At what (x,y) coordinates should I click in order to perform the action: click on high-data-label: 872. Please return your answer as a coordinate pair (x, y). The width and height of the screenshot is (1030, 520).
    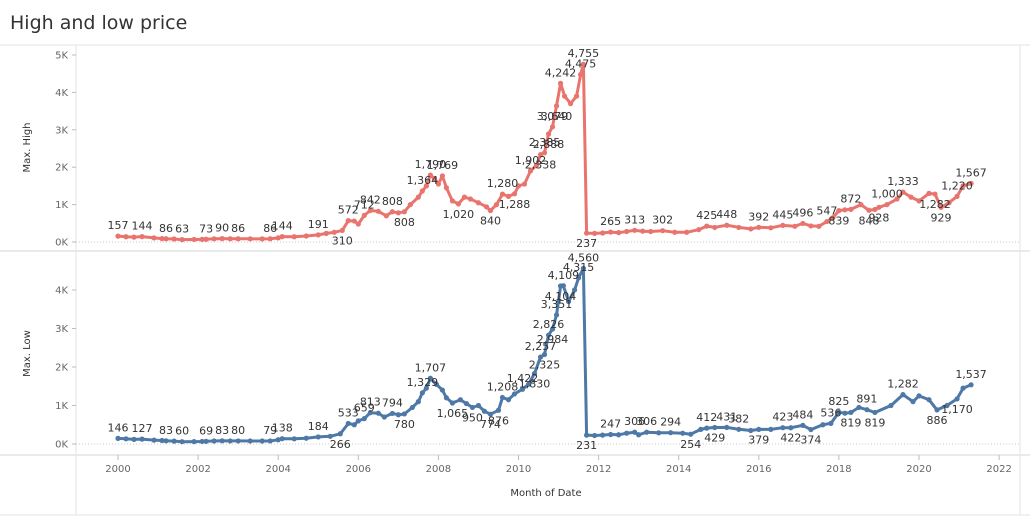
    Looking at the image, I should click on (850, 198).